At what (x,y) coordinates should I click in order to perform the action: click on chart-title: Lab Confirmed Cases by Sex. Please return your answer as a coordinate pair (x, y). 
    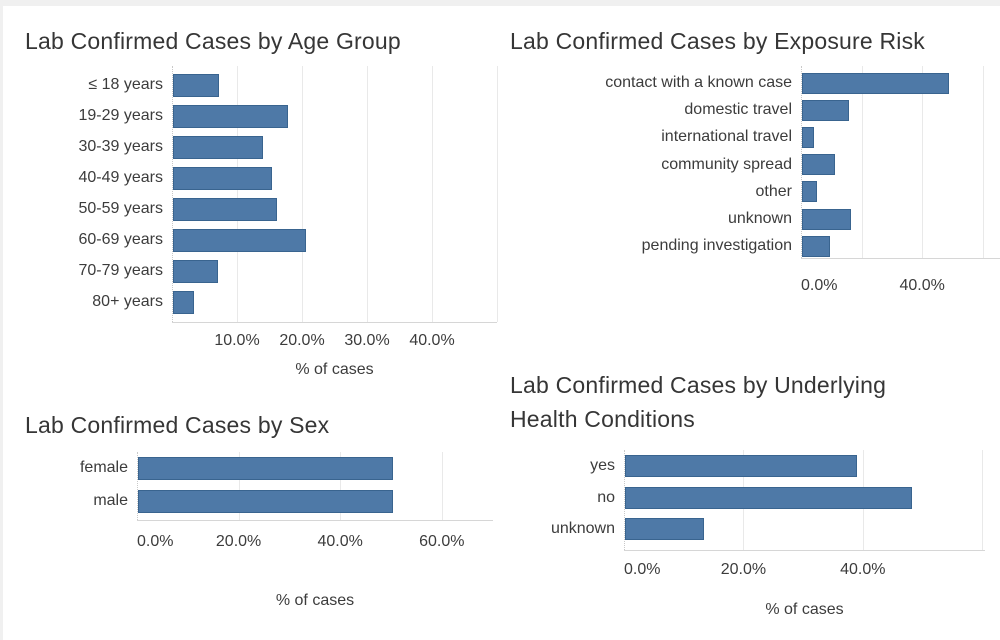
    Looking at the image, I should click on (177, 425).